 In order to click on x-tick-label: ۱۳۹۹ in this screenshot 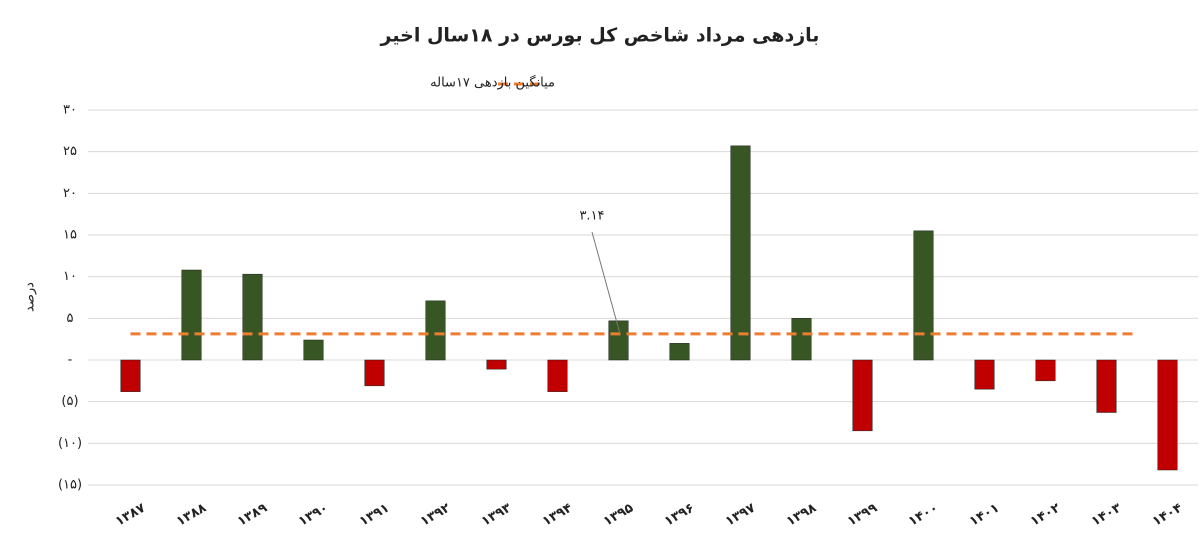, I will do `click(862, 515)`.